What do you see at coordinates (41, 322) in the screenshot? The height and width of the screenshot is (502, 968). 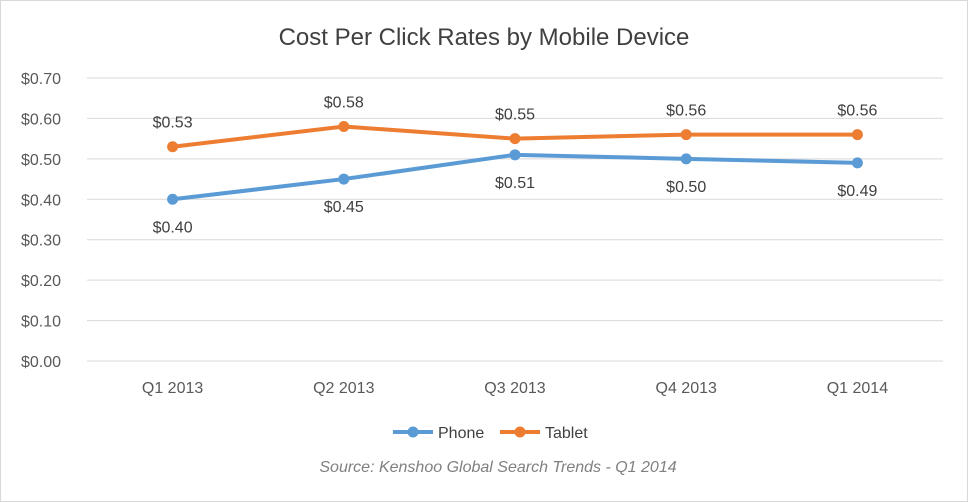 I see `y-tick-label: $0.10` at bounding box center [41, 322].